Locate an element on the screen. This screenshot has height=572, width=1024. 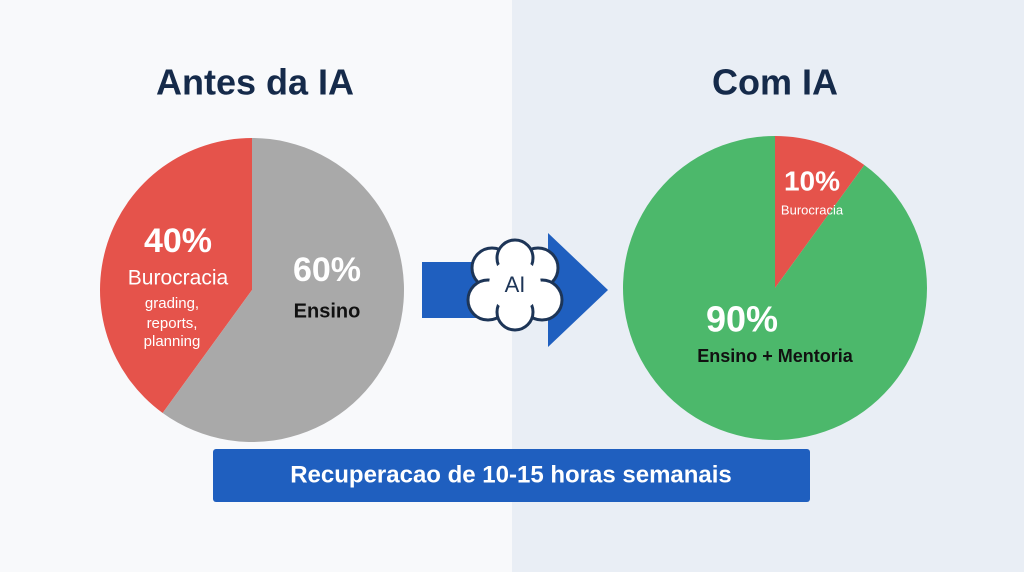
icon-label: AI is located at coordinates (515, 284).